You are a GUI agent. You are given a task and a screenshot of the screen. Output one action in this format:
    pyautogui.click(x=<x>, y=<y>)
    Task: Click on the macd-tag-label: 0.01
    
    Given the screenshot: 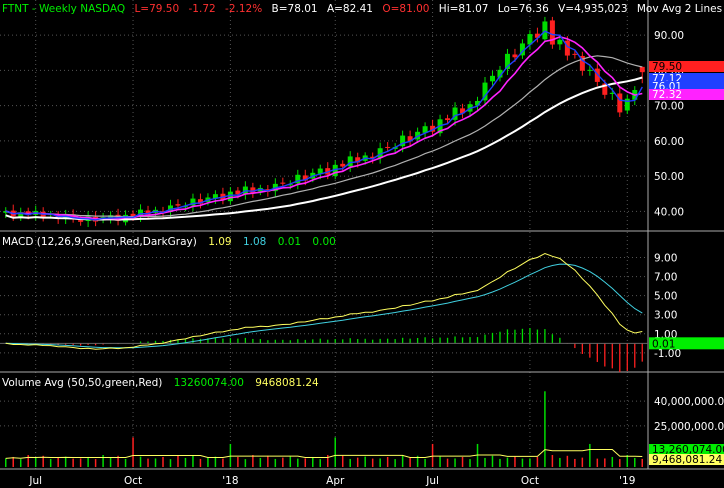 What is the action you would take?
    pyautogui.click(x=663, y=344)
    